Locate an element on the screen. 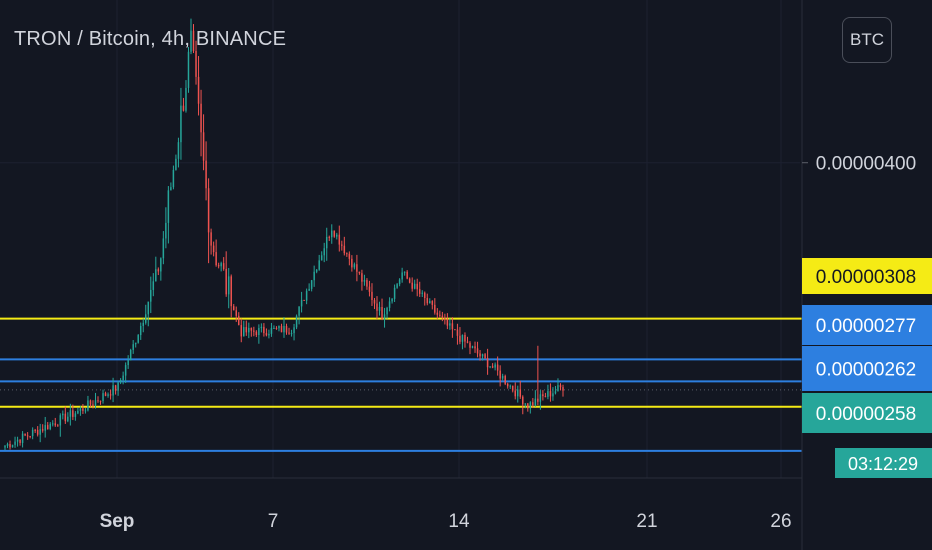  price-label: 0.00000308 is located at coordinates (866, 277).